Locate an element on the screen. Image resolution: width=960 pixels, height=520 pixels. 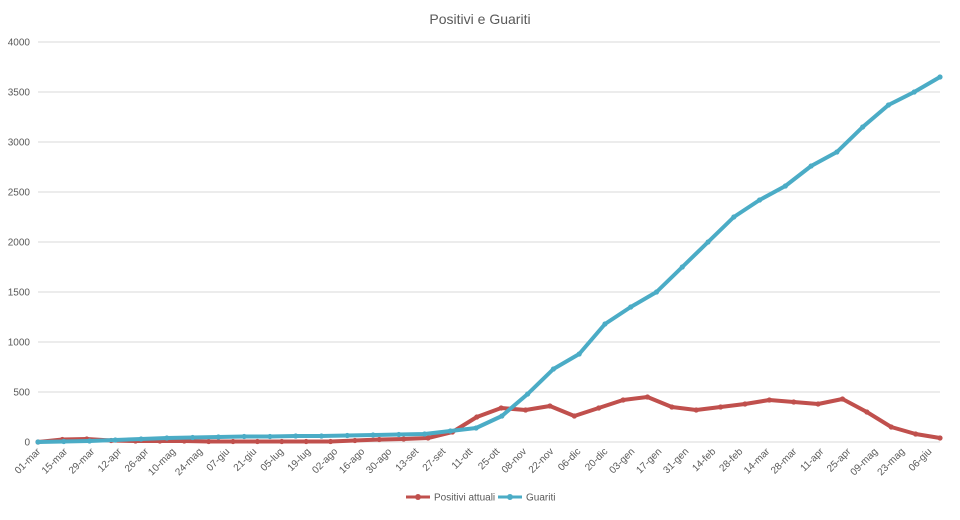
legend-label: Positivi attuali is located at coordinates (464, 498).